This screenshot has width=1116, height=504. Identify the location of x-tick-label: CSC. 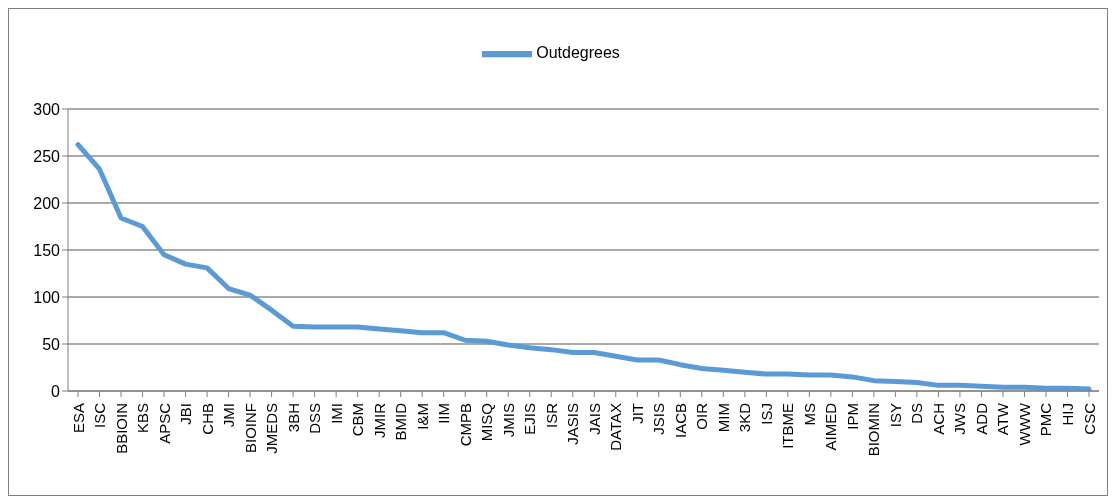
(1089, 418).